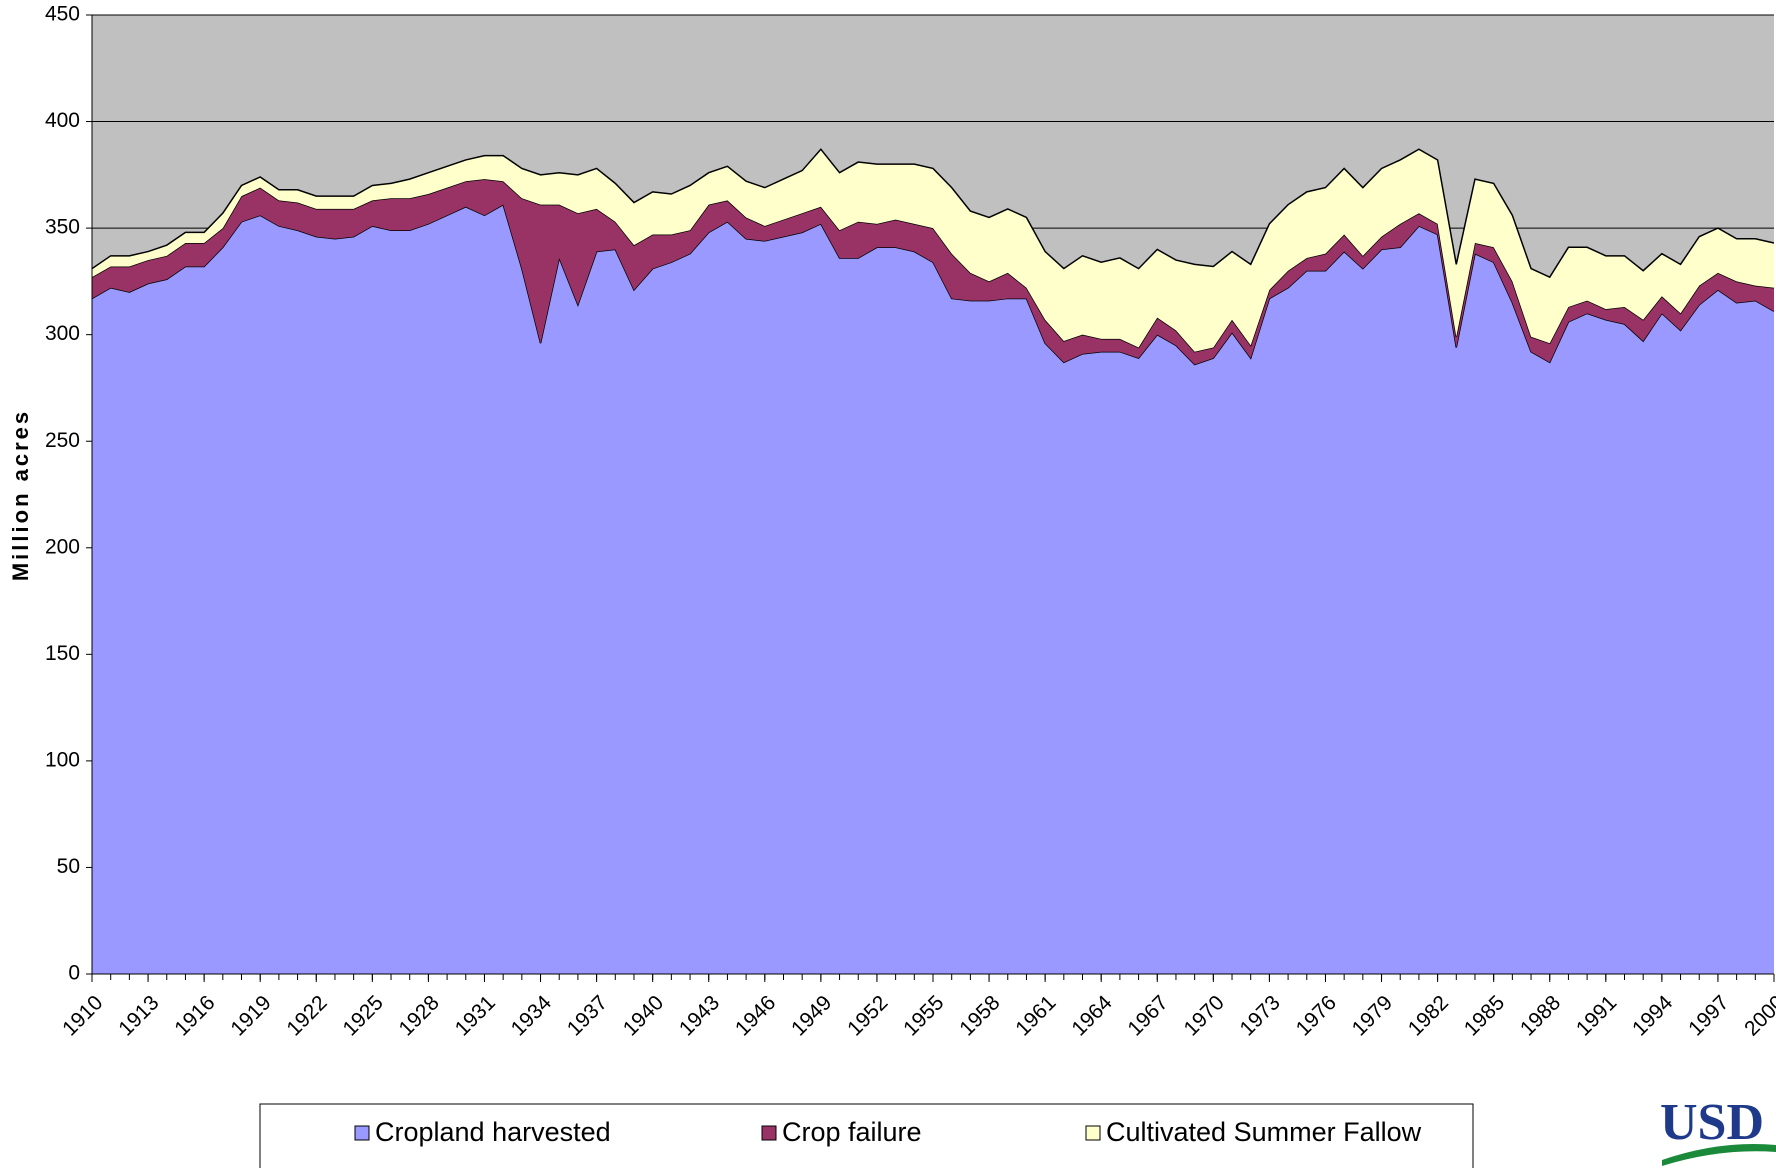 The width and height of the screenshot is (1776, 1168). What do you see at coordinates (1428, 1015) in the screenshot?
I see `x-tick-label: 1982` at bounding box center [1428, 1015].